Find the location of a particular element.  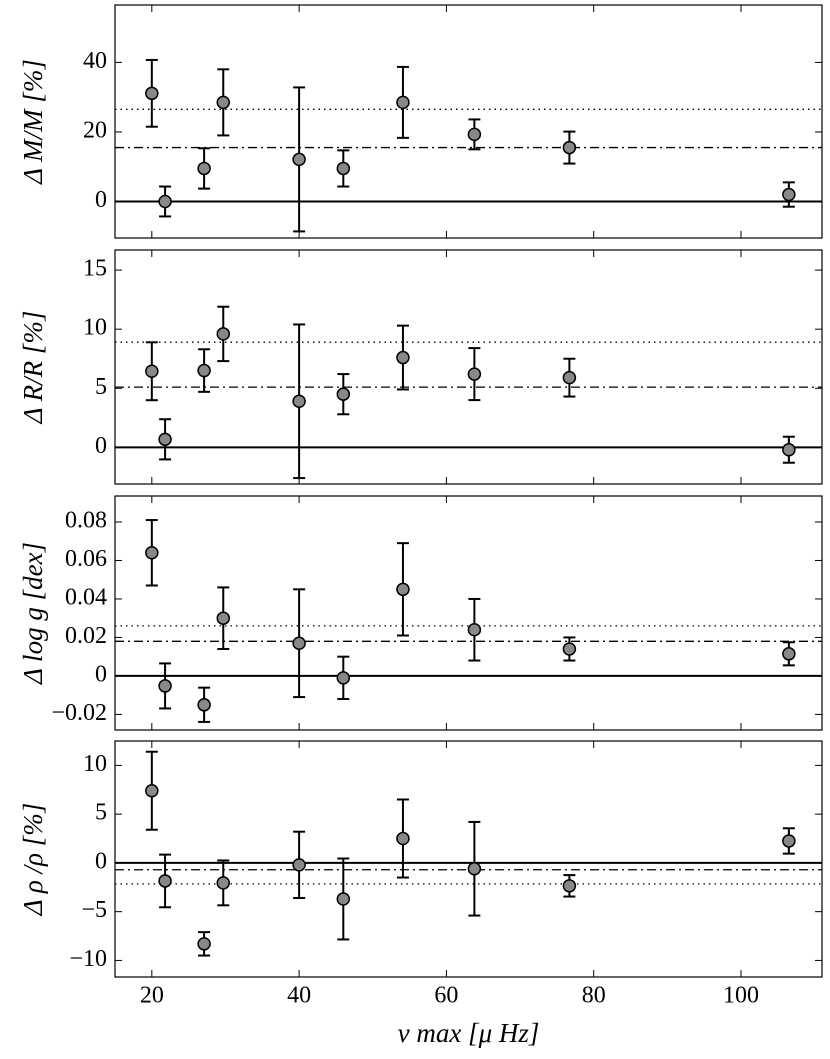

y-axis-label: Δ log g [dex] is located at coordinates (33, 613).